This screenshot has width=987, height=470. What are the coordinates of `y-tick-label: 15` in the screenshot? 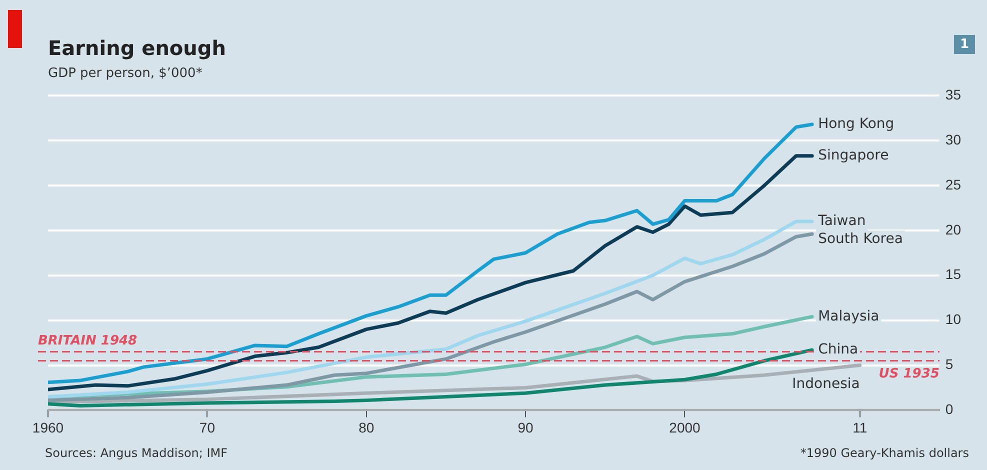 It's located at (953, 274).